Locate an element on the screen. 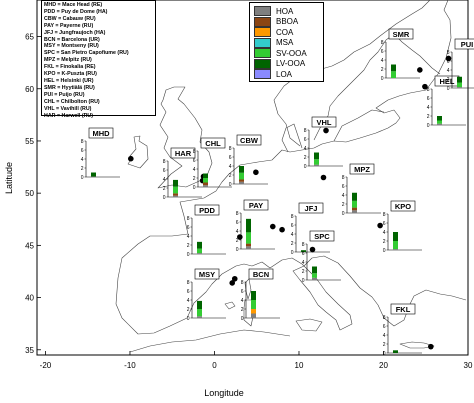 The height and width of the screenshot is (403, 474). inset-mpz: 0 2 4 6 8 MPZ is located at coordinates (361, 190).